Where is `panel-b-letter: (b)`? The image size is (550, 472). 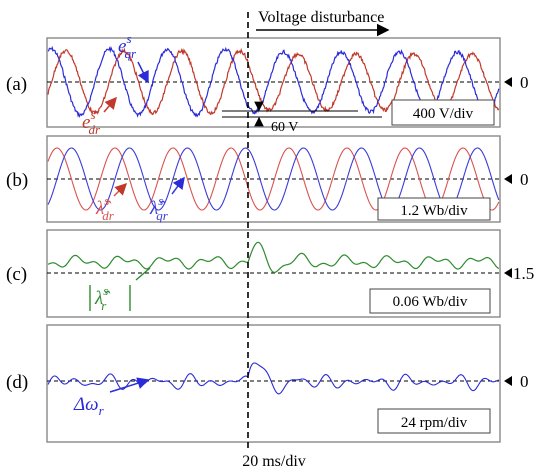 panel-b-letter: (b) is located at coordinates (17, 180).